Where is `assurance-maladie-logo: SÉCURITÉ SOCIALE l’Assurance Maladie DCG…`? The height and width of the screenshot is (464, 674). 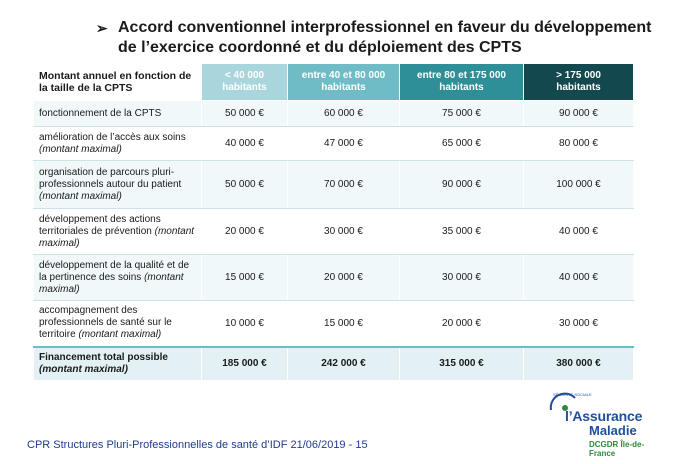 assurance-maladie-logo: SÉCURITÉ SOCIALE l’Assurance Maladie DCG… is located at coordinates (605, 423).